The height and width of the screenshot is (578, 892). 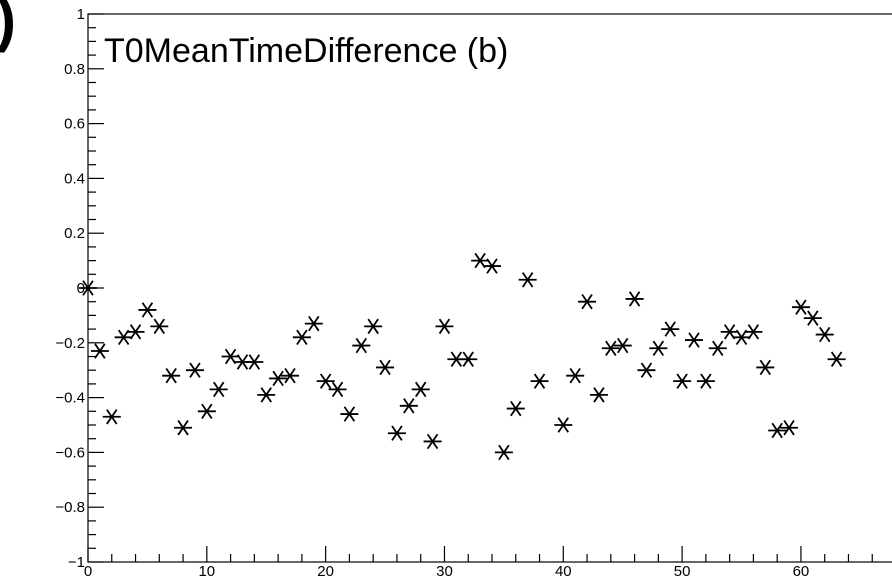 What do you see at coordinates (801, 570) in the screenshot?
I see `x-tick-label: 60` at bounding box center [801, 570].